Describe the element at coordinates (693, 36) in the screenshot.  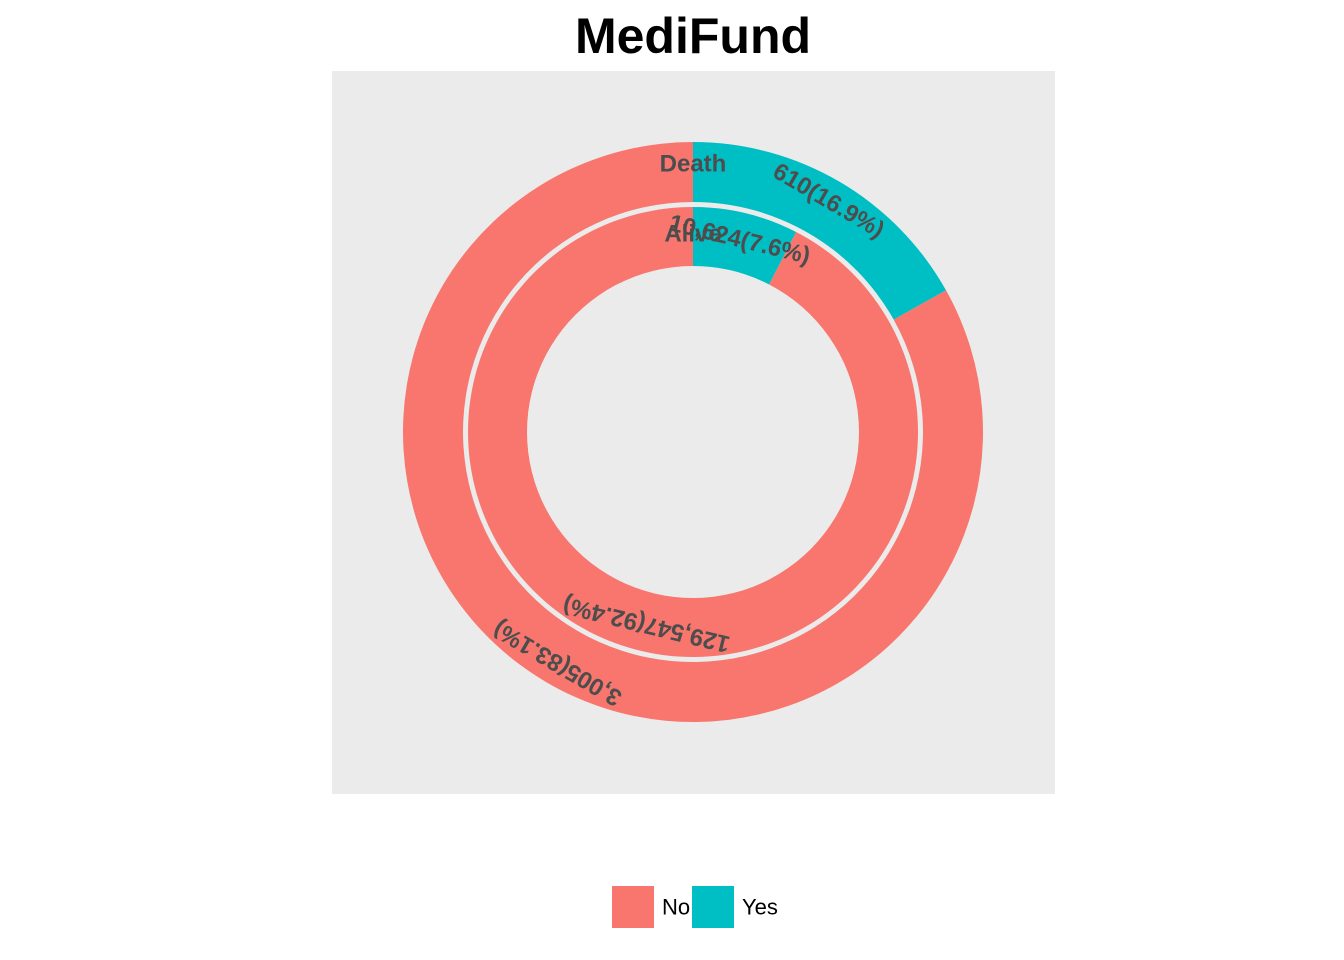
I see `chart-title: MediFund` at that location.